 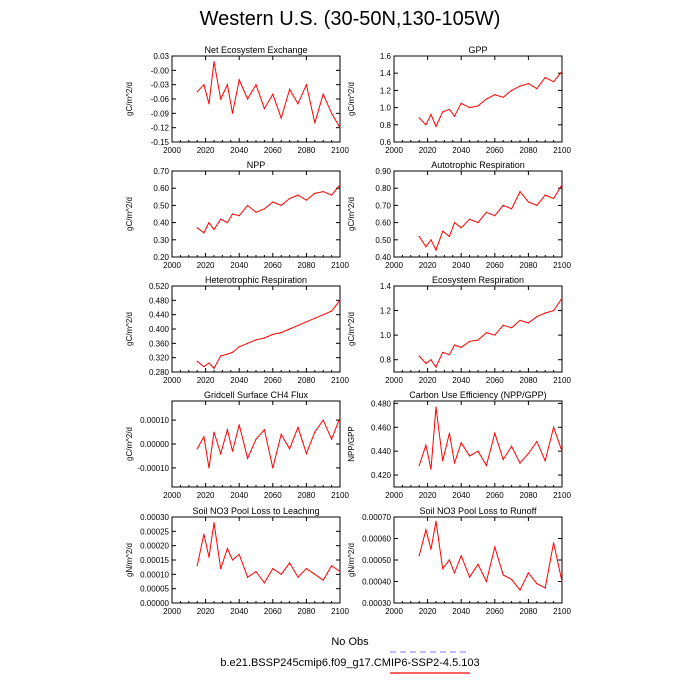 What do you see at coordinates (381, 427) in the screenshot?
I see `y-tick-label: 0.460` at bounding box center [381, 427].